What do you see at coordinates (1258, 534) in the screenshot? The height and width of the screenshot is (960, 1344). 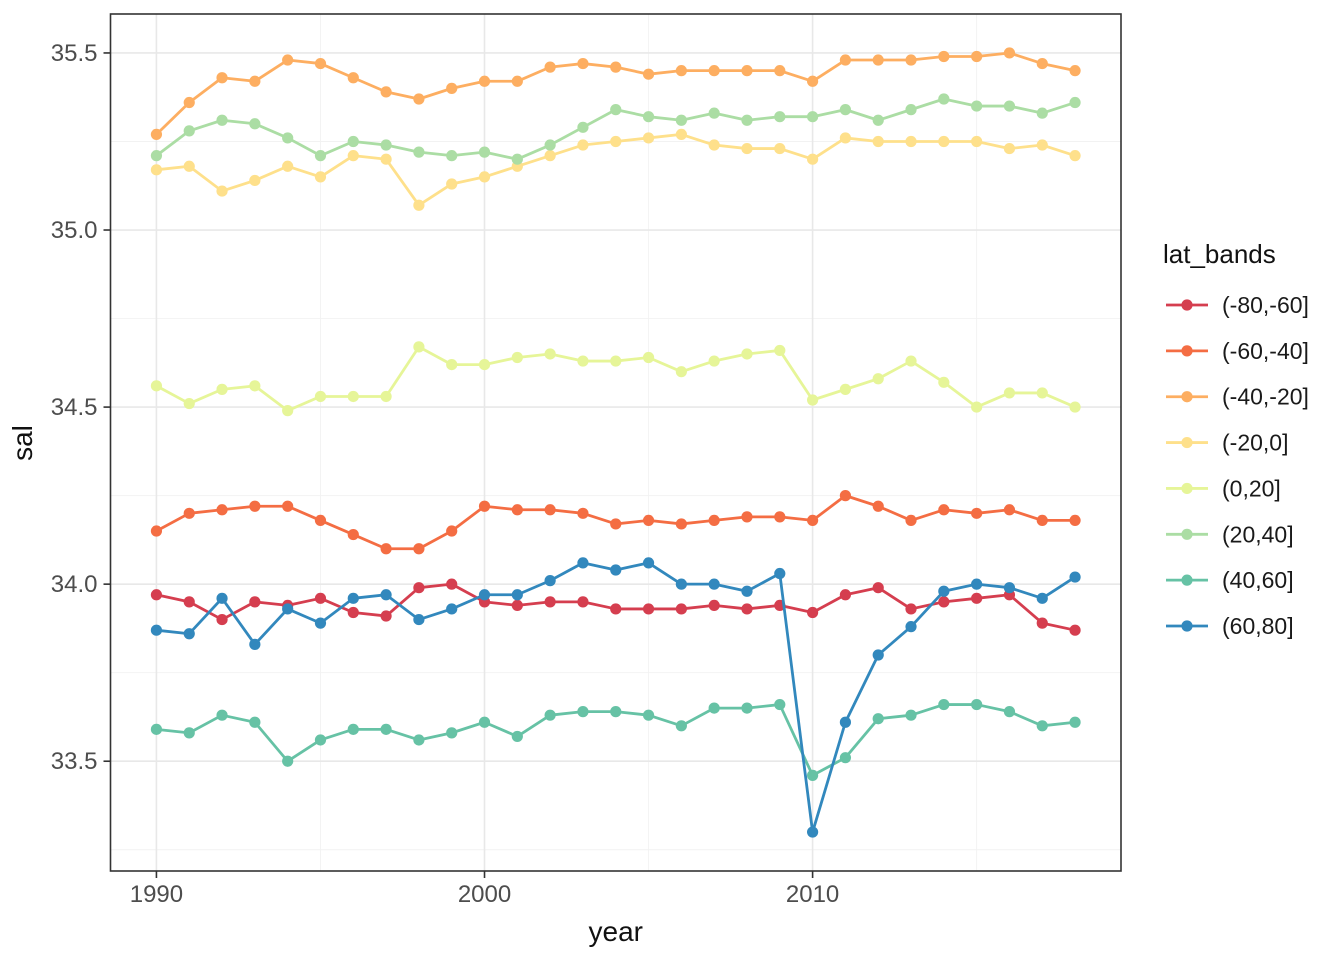 I see `legend-label: (20,40]` at bounding box center [1258, 534].